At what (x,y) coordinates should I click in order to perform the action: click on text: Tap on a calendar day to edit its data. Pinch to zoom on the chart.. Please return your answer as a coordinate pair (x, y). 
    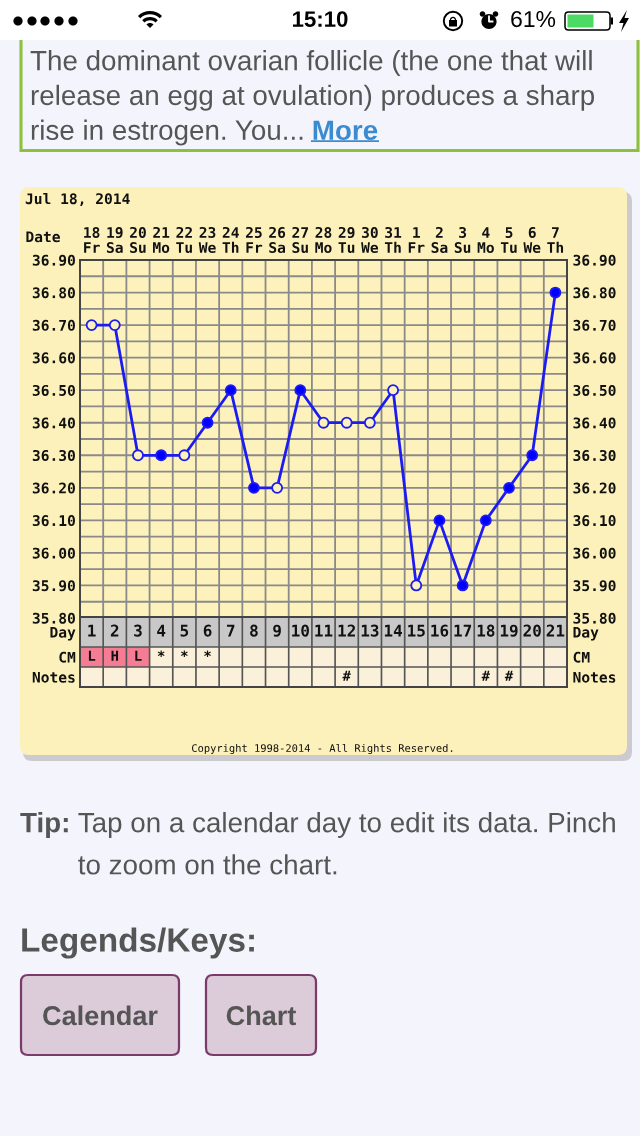
    Looking at the image, I should click on (346, 843).